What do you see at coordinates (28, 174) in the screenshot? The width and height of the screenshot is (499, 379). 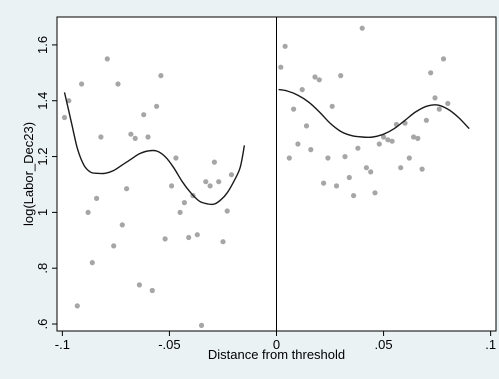 I see `y-axis-title: log(Labor_Dec23)` at bounding box center [28, 174].